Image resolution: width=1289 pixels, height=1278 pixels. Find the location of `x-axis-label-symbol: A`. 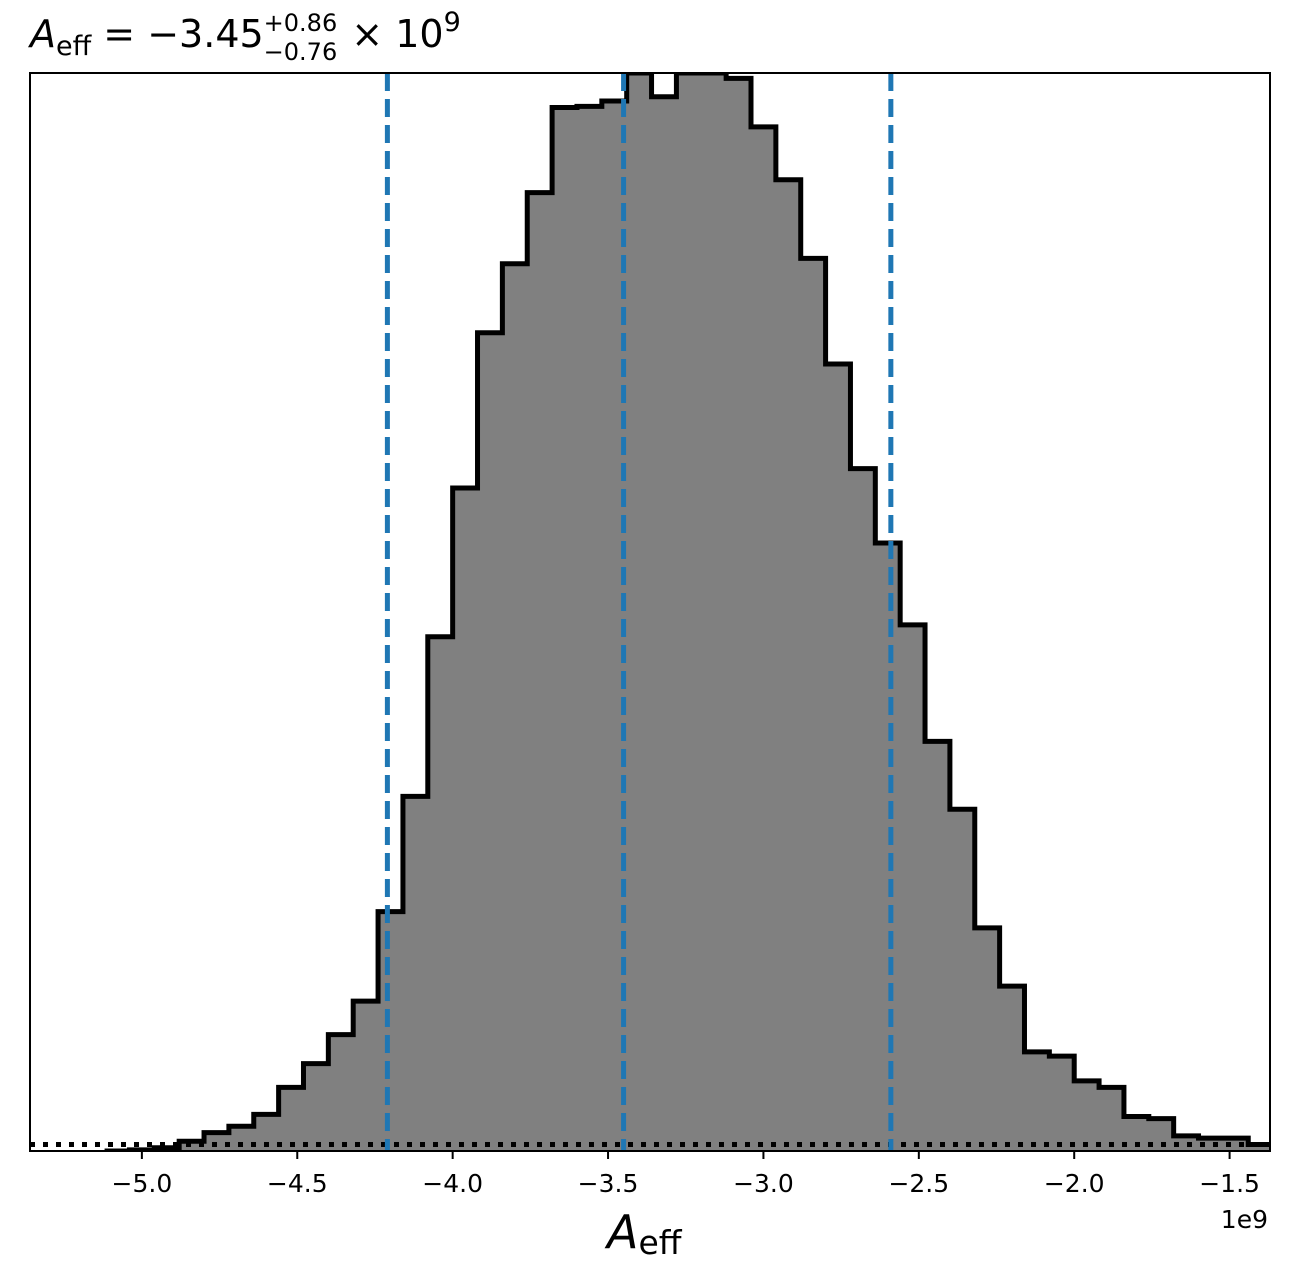

x-axis-label-symbol: A is located at coordinates (621, 1232).